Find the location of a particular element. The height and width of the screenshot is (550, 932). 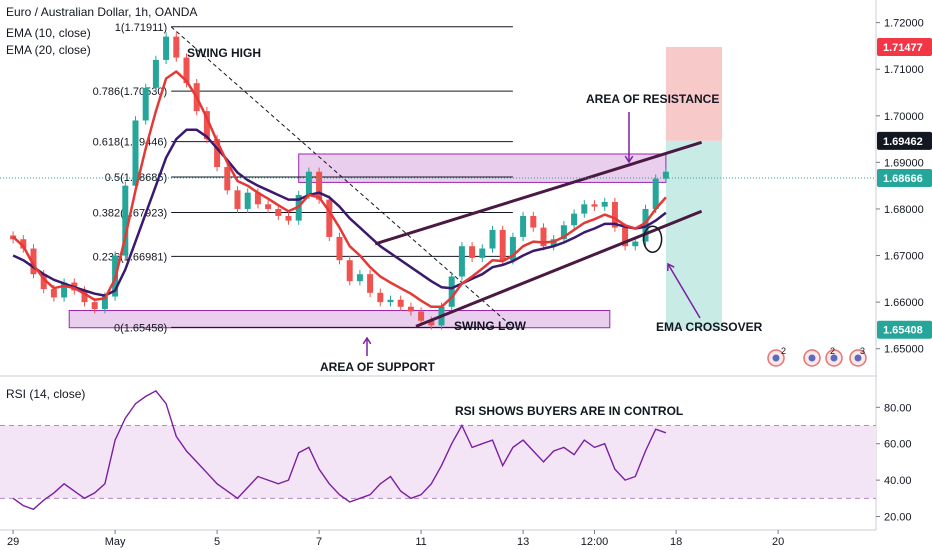

swing-high-label: SWING HIGH is located at coordinates (224, 53).